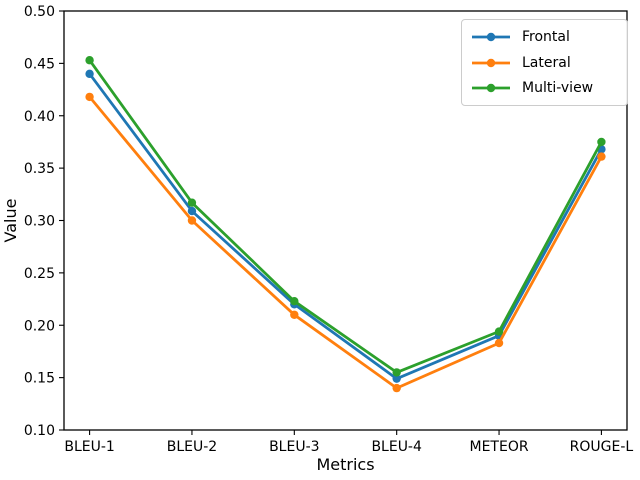 The width and height of the screenshot is (640, 480). Describe the element at coordinates (602, 447) in the screenshot. I see `x-tick-label: ROUGE-L` at that location.